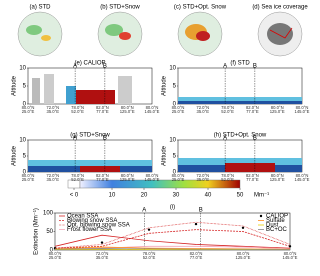 The height and width of the screenshot is (276, 320). What do you see at coordinates (89, 64) in the screenshot?
I see `panel-title: (e) CALIOP` at bounding box center [89, 64].